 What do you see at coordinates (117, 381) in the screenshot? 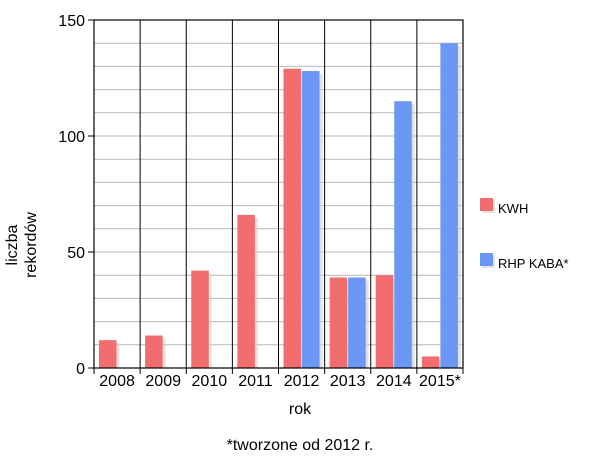
I see `x-tick-label: 2008` at bounding box center [117, 381].